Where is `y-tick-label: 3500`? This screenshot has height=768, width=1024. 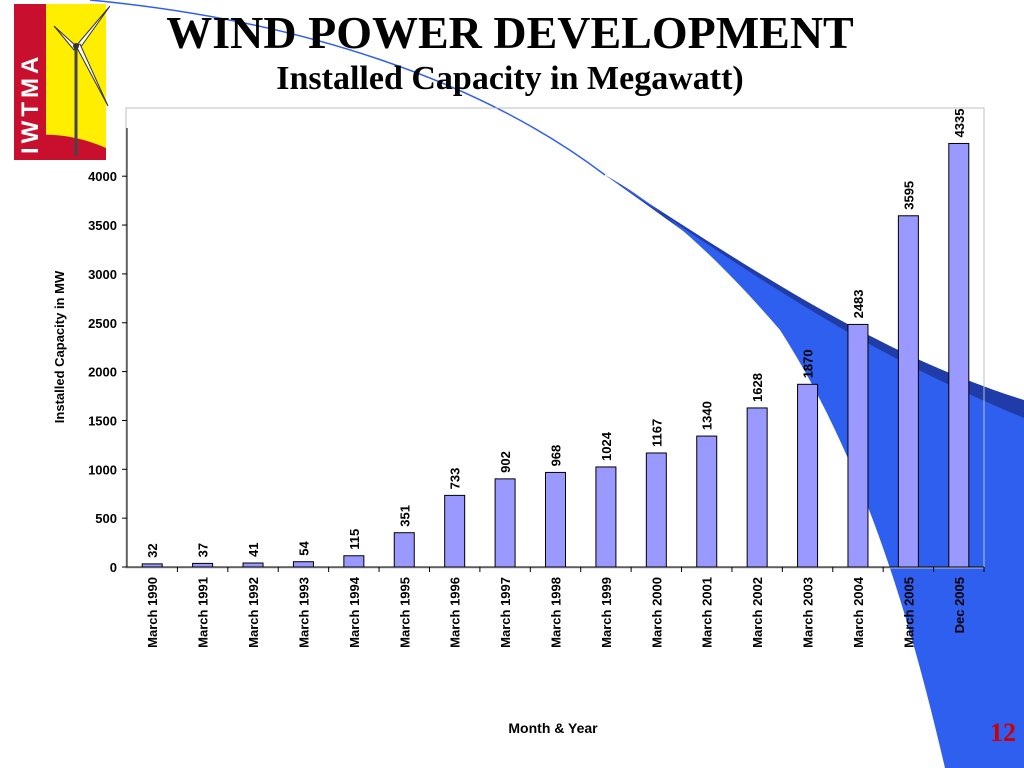 y-tick-label: 3500 is located at coordinates (102, 225).